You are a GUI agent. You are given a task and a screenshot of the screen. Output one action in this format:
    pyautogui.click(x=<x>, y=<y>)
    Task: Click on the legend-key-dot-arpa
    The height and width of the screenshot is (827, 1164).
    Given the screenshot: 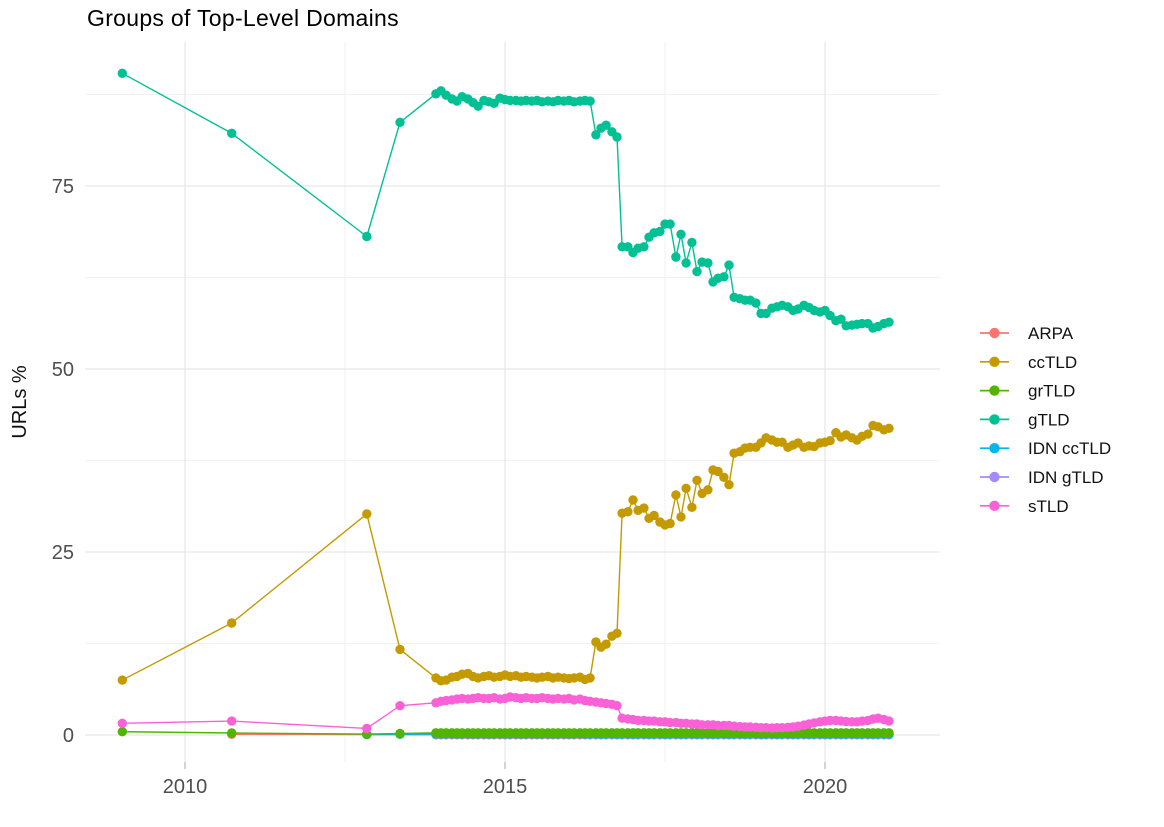 What is the action you would take?
    pyautogui.click(x=994, y=333)
    